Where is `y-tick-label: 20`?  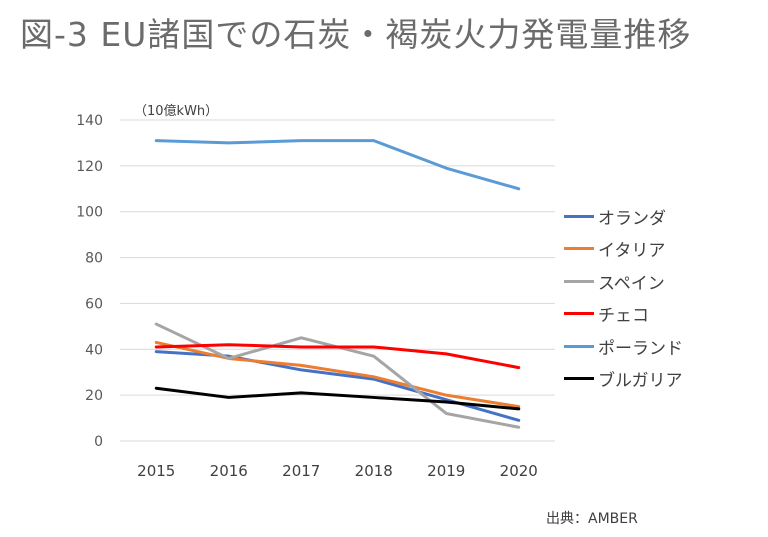
y-tick-label: 20 is located at coordinates (94, 396).